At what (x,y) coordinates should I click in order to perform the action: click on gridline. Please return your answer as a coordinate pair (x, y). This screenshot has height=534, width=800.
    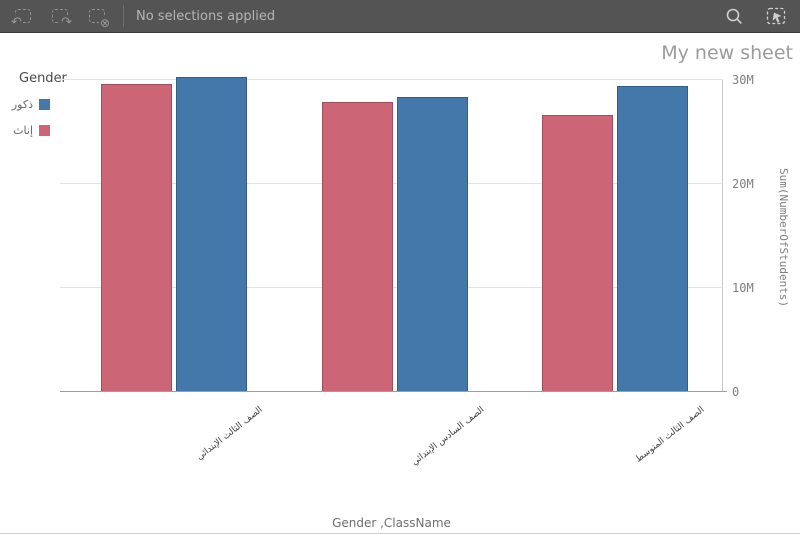
    Looking at the image, I should click on (391, 79).